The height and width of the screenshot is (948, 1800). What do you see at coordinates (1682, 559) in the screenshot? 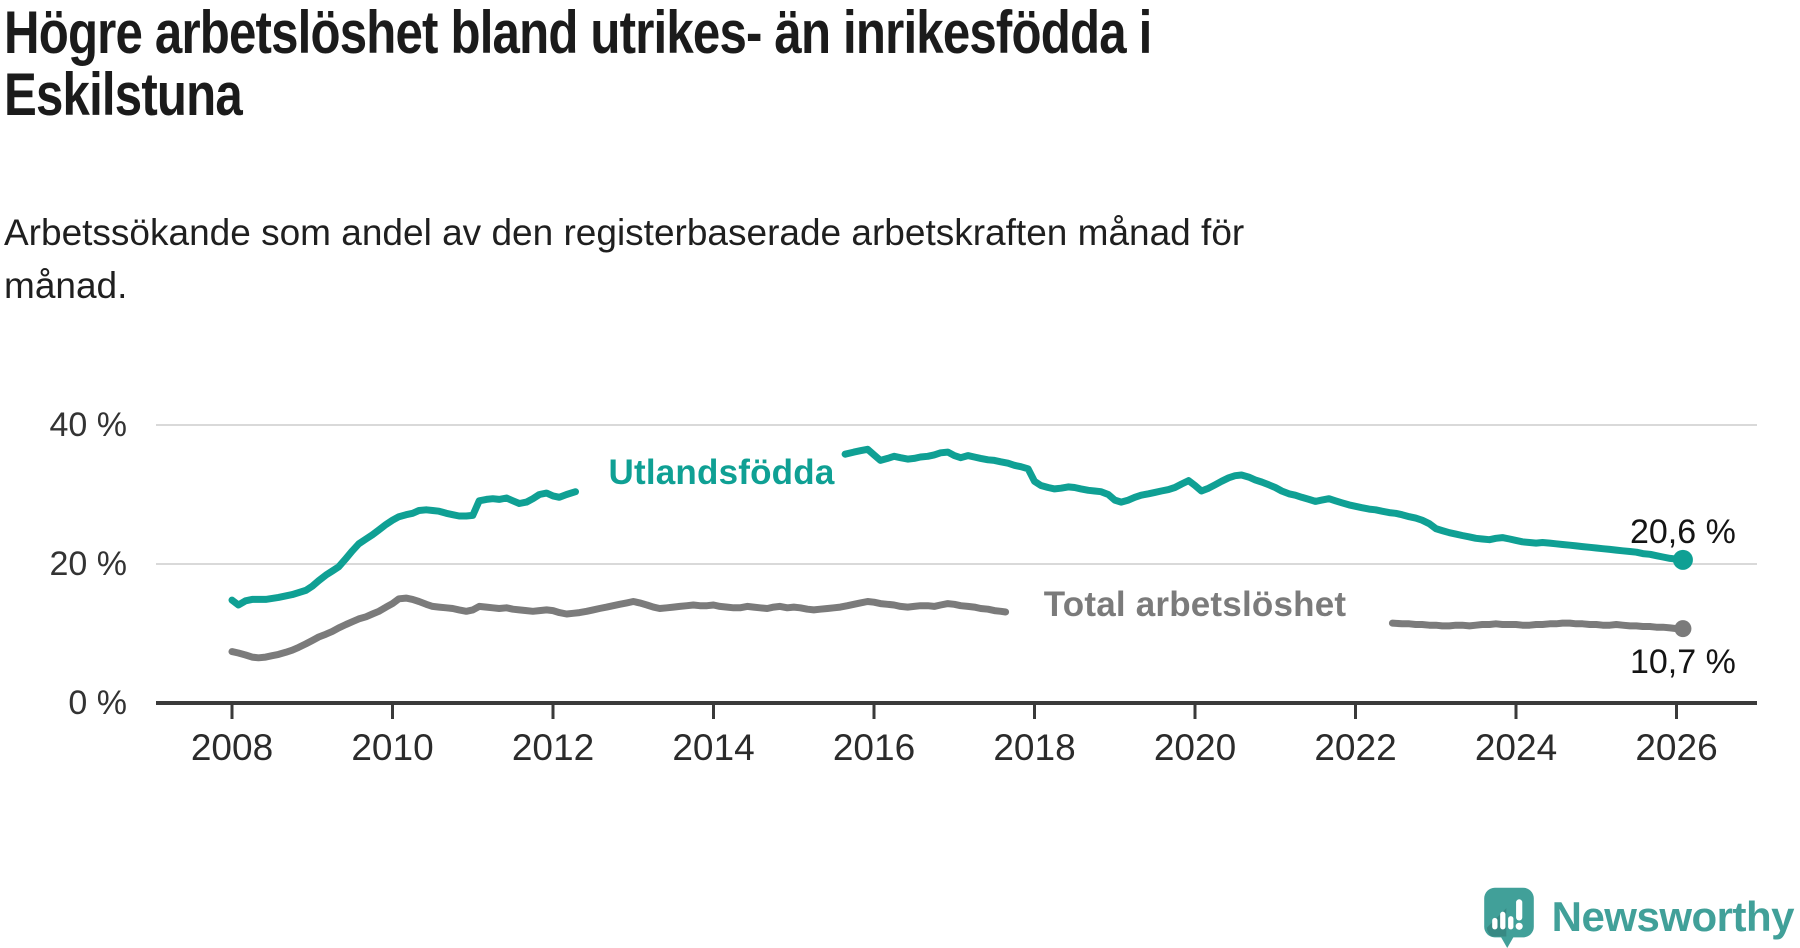
I see `series-end-dot-utlandsfodda` at bounding box center [1682, 559].